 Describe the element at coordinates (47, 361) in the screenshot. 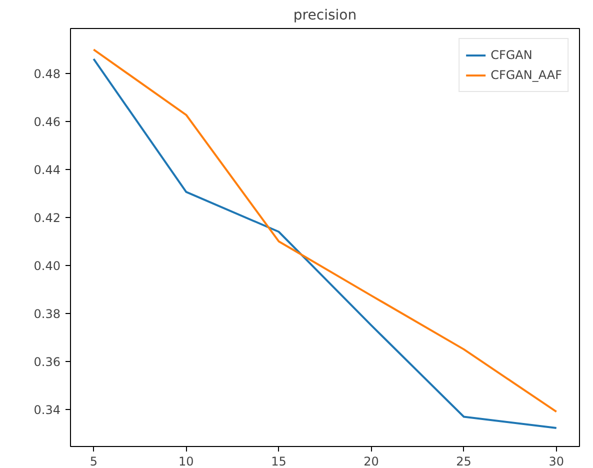

I see `y-tick-label: 0.36` at that location.